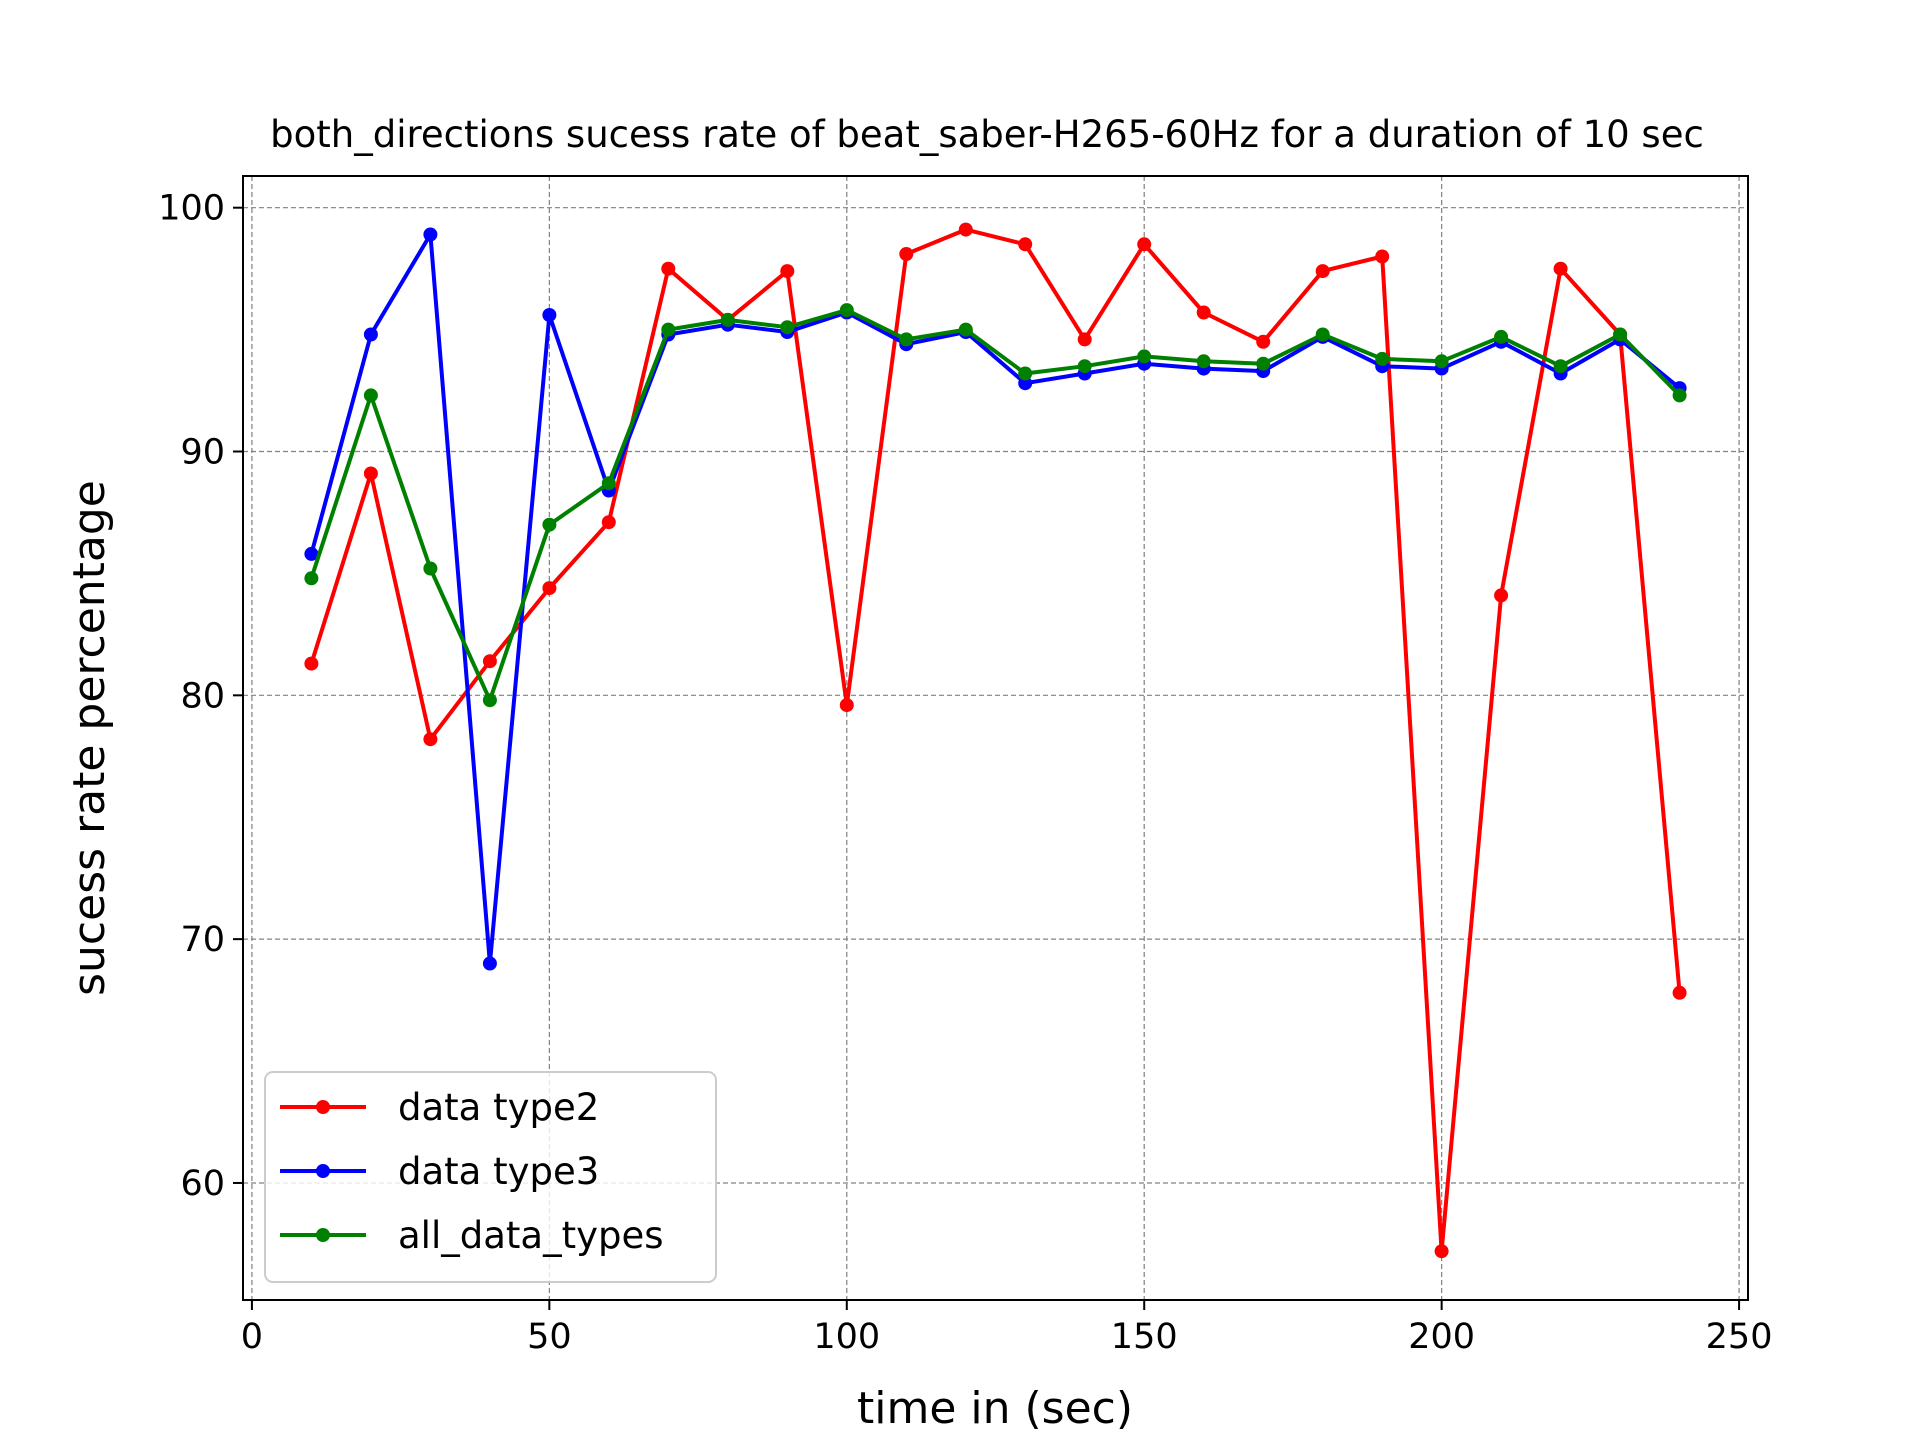  What do you see at coordinates (846, 1337) in the screenshot?
I see `x-tick-label: 100` at bounding box center [846, 1337].